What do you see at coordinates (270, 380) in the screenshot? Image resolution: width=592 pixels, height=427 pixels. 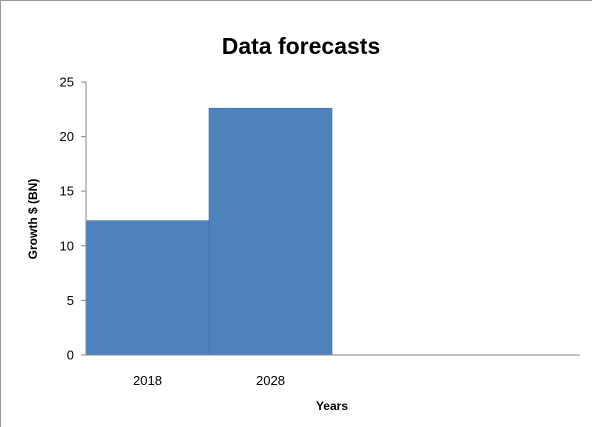 I see `x-tick-label: 2028` at bounding box center [270, 380].